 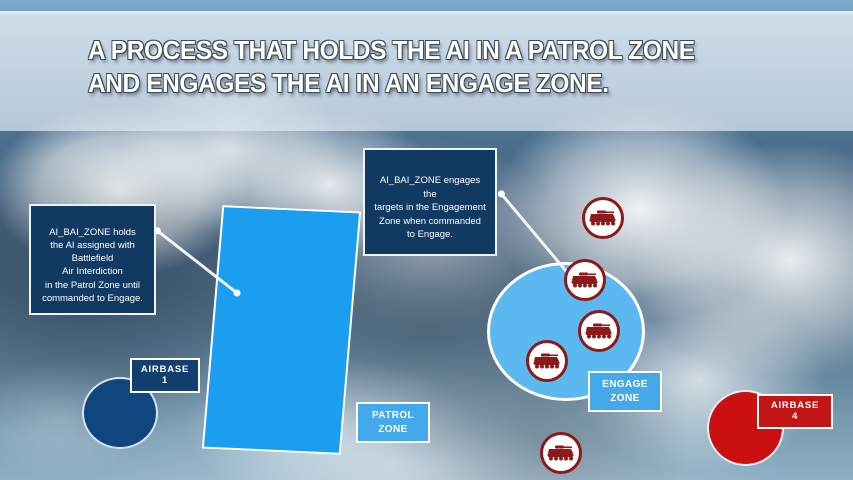 I want to click on patrol-zone-label: PATROL ZONE, so click(x=393, y=422).